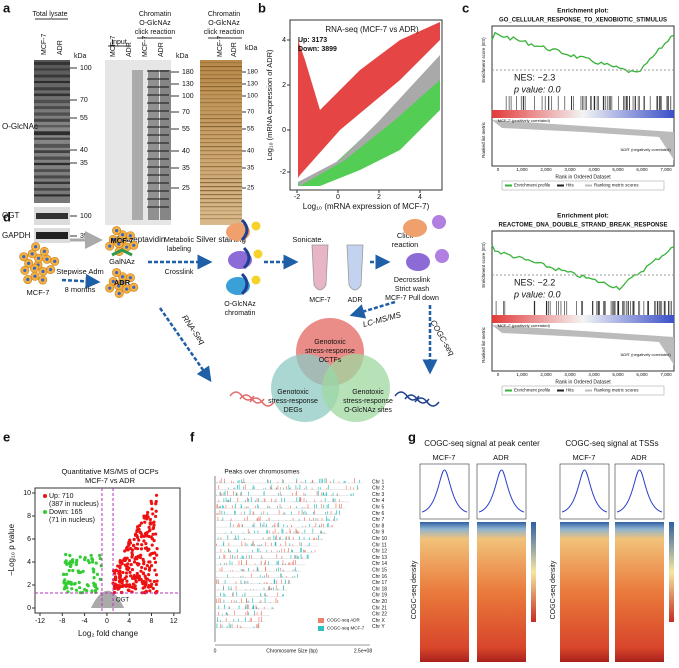 Image resolution: width=679 pixels, height=668 pixels. Describe the element at coordinates (412, 436) in the screenshot. I see `panel-label: g` at that location.